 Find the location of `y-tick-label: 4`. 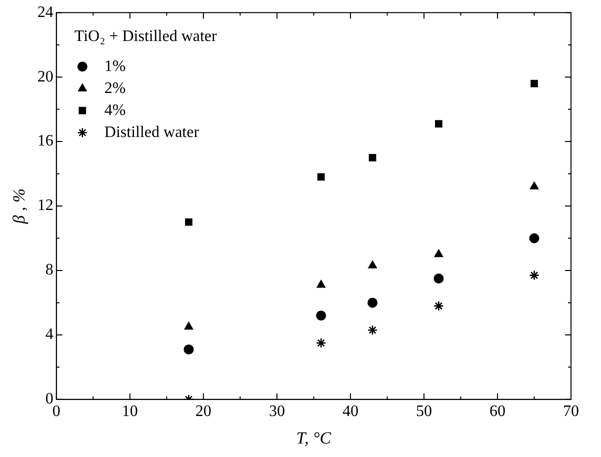

y-tick-label: 4 is located at coordinates (49, 335).